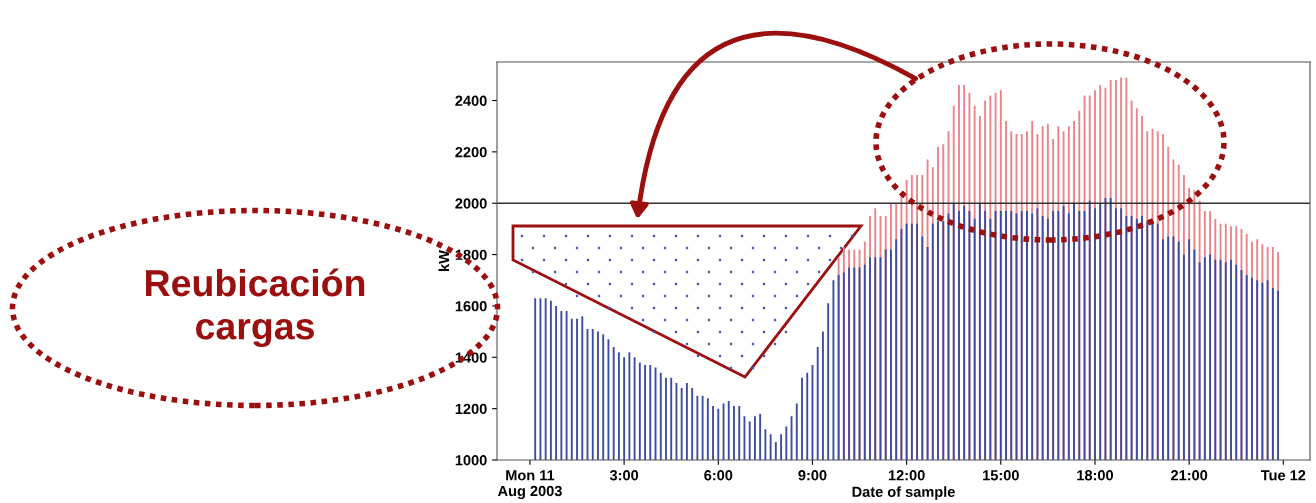 This screenshot has width=1316, height=503. What do you see at coordinates (906, 475) in the screenshot?
I see `x-tick-label: 12:00` at bounding box center [906, 475].